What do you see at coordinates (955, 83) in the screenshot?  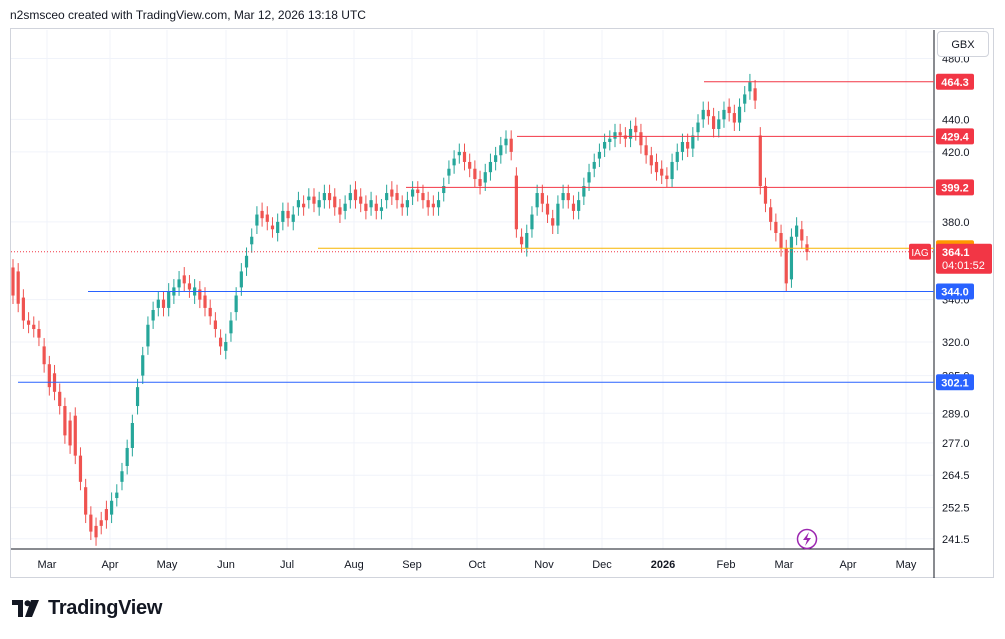 I see `level-label: 464.3` at bounding box center [955, 83].